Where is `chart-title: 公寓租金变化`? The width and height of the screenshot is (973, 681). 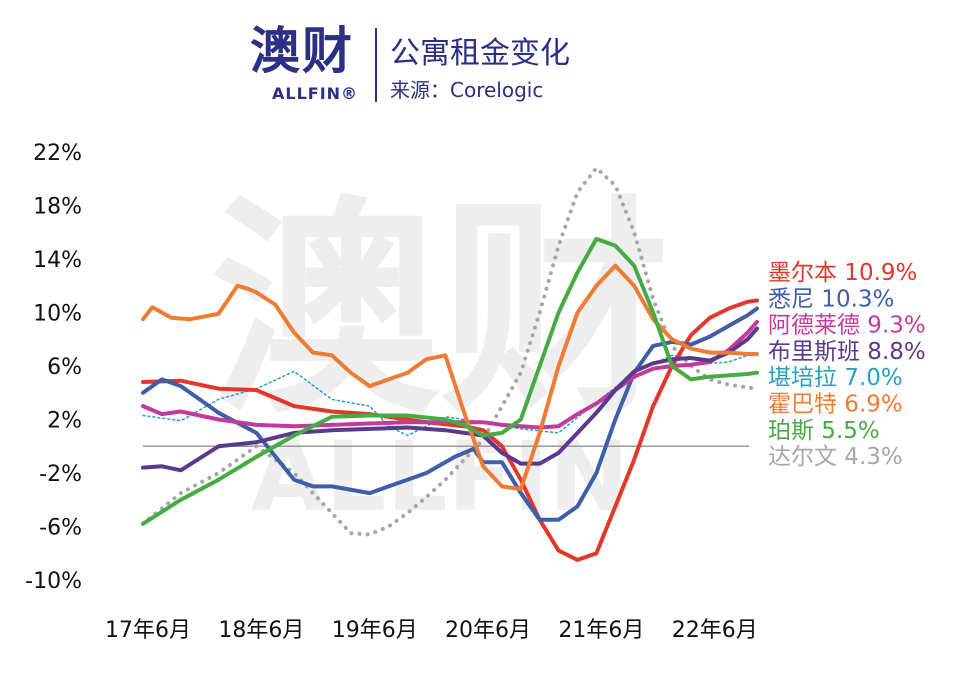 chart-title: 公寓租金变化 is located at coordinates (480, 53).